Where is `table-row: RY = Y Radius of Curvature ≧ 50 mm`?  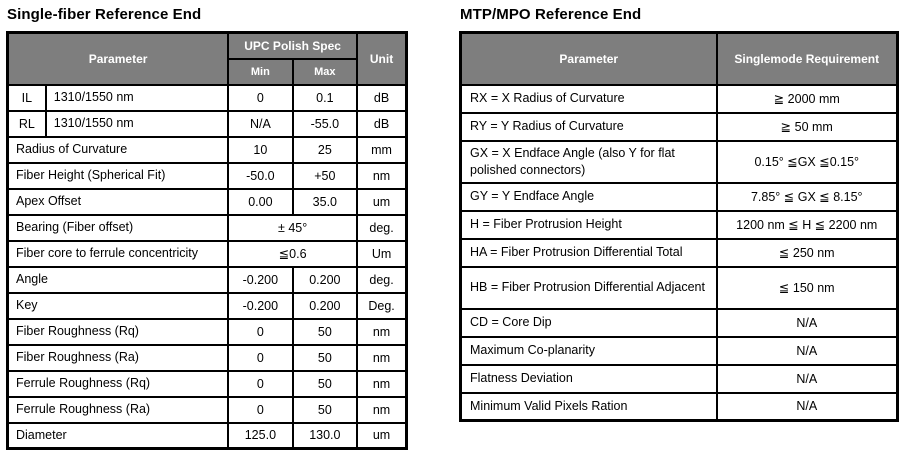
table-row: RY = Y Radius of Curvature ≧ 50 mm is located at coordinates (679, 126).